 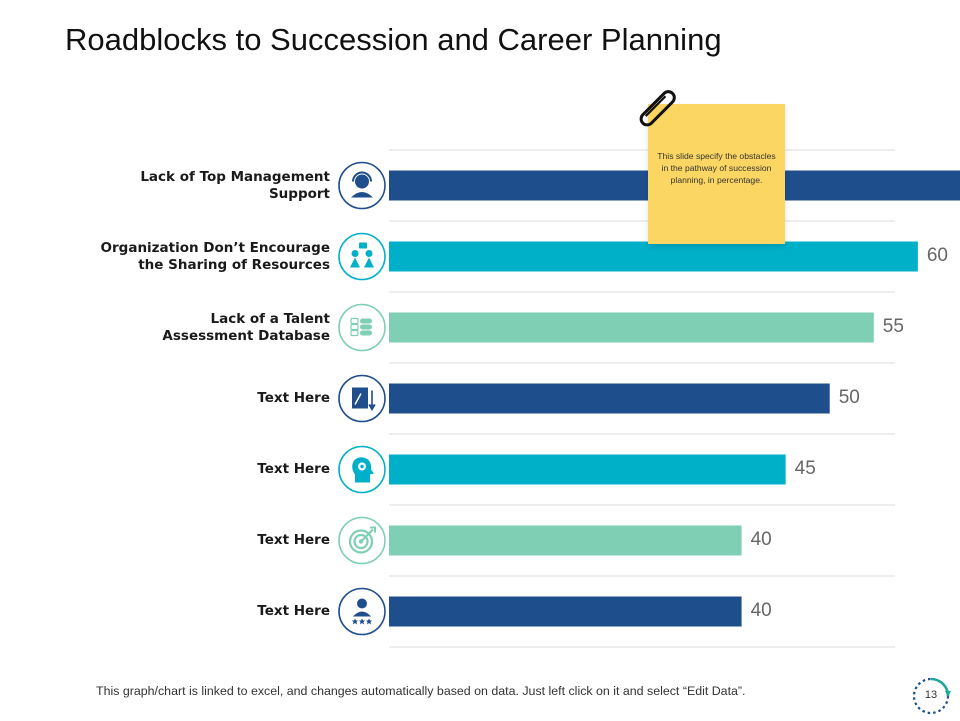 What do you see at coordinates (235, 176) in the screenshot?
I see `category-label-line: Lack of Top Management` at bounding box center [235, 176].